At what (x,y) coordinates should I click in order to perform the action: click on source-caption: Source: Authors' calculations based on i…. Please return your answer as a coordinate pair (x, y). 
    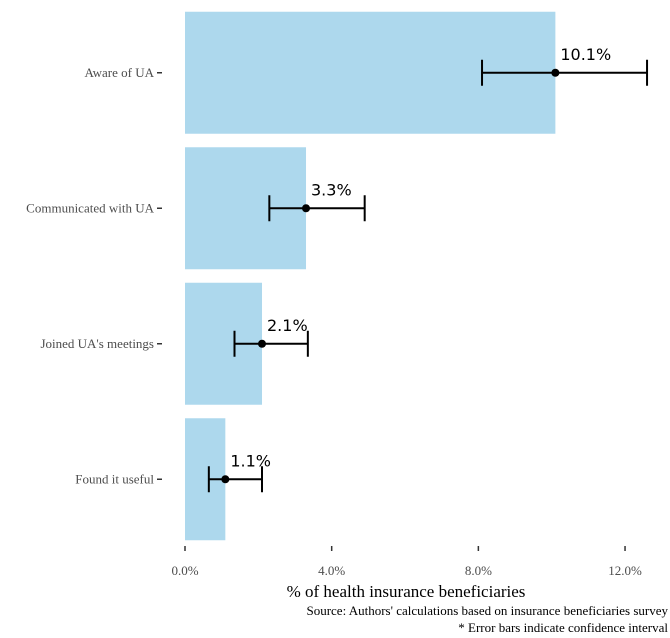
    Looking at the image, I should click on (487, 610).